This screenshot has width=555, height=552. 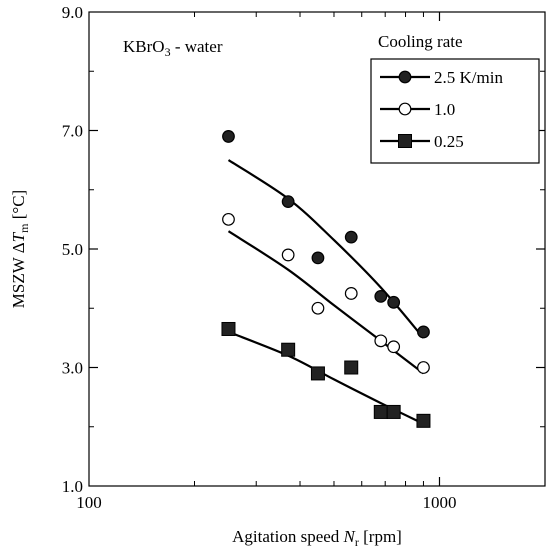 What do you see at coordinates (72, 368) in the screenshot?
I see `y-tick-label: 3.0` at bounding box center [72, 368].